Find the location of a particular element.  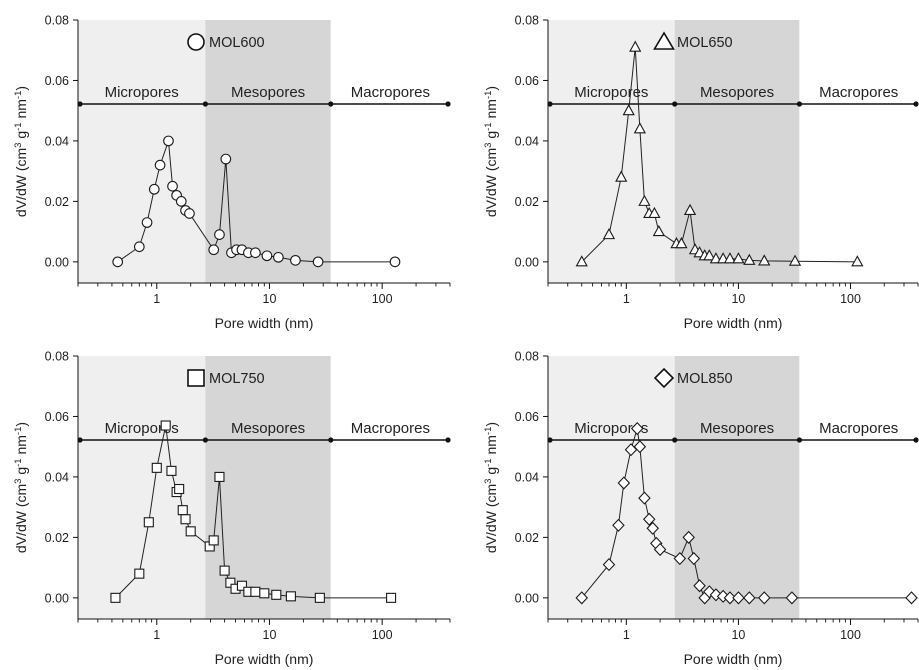

legend: MOL600 is located at coordinates (226, 42).